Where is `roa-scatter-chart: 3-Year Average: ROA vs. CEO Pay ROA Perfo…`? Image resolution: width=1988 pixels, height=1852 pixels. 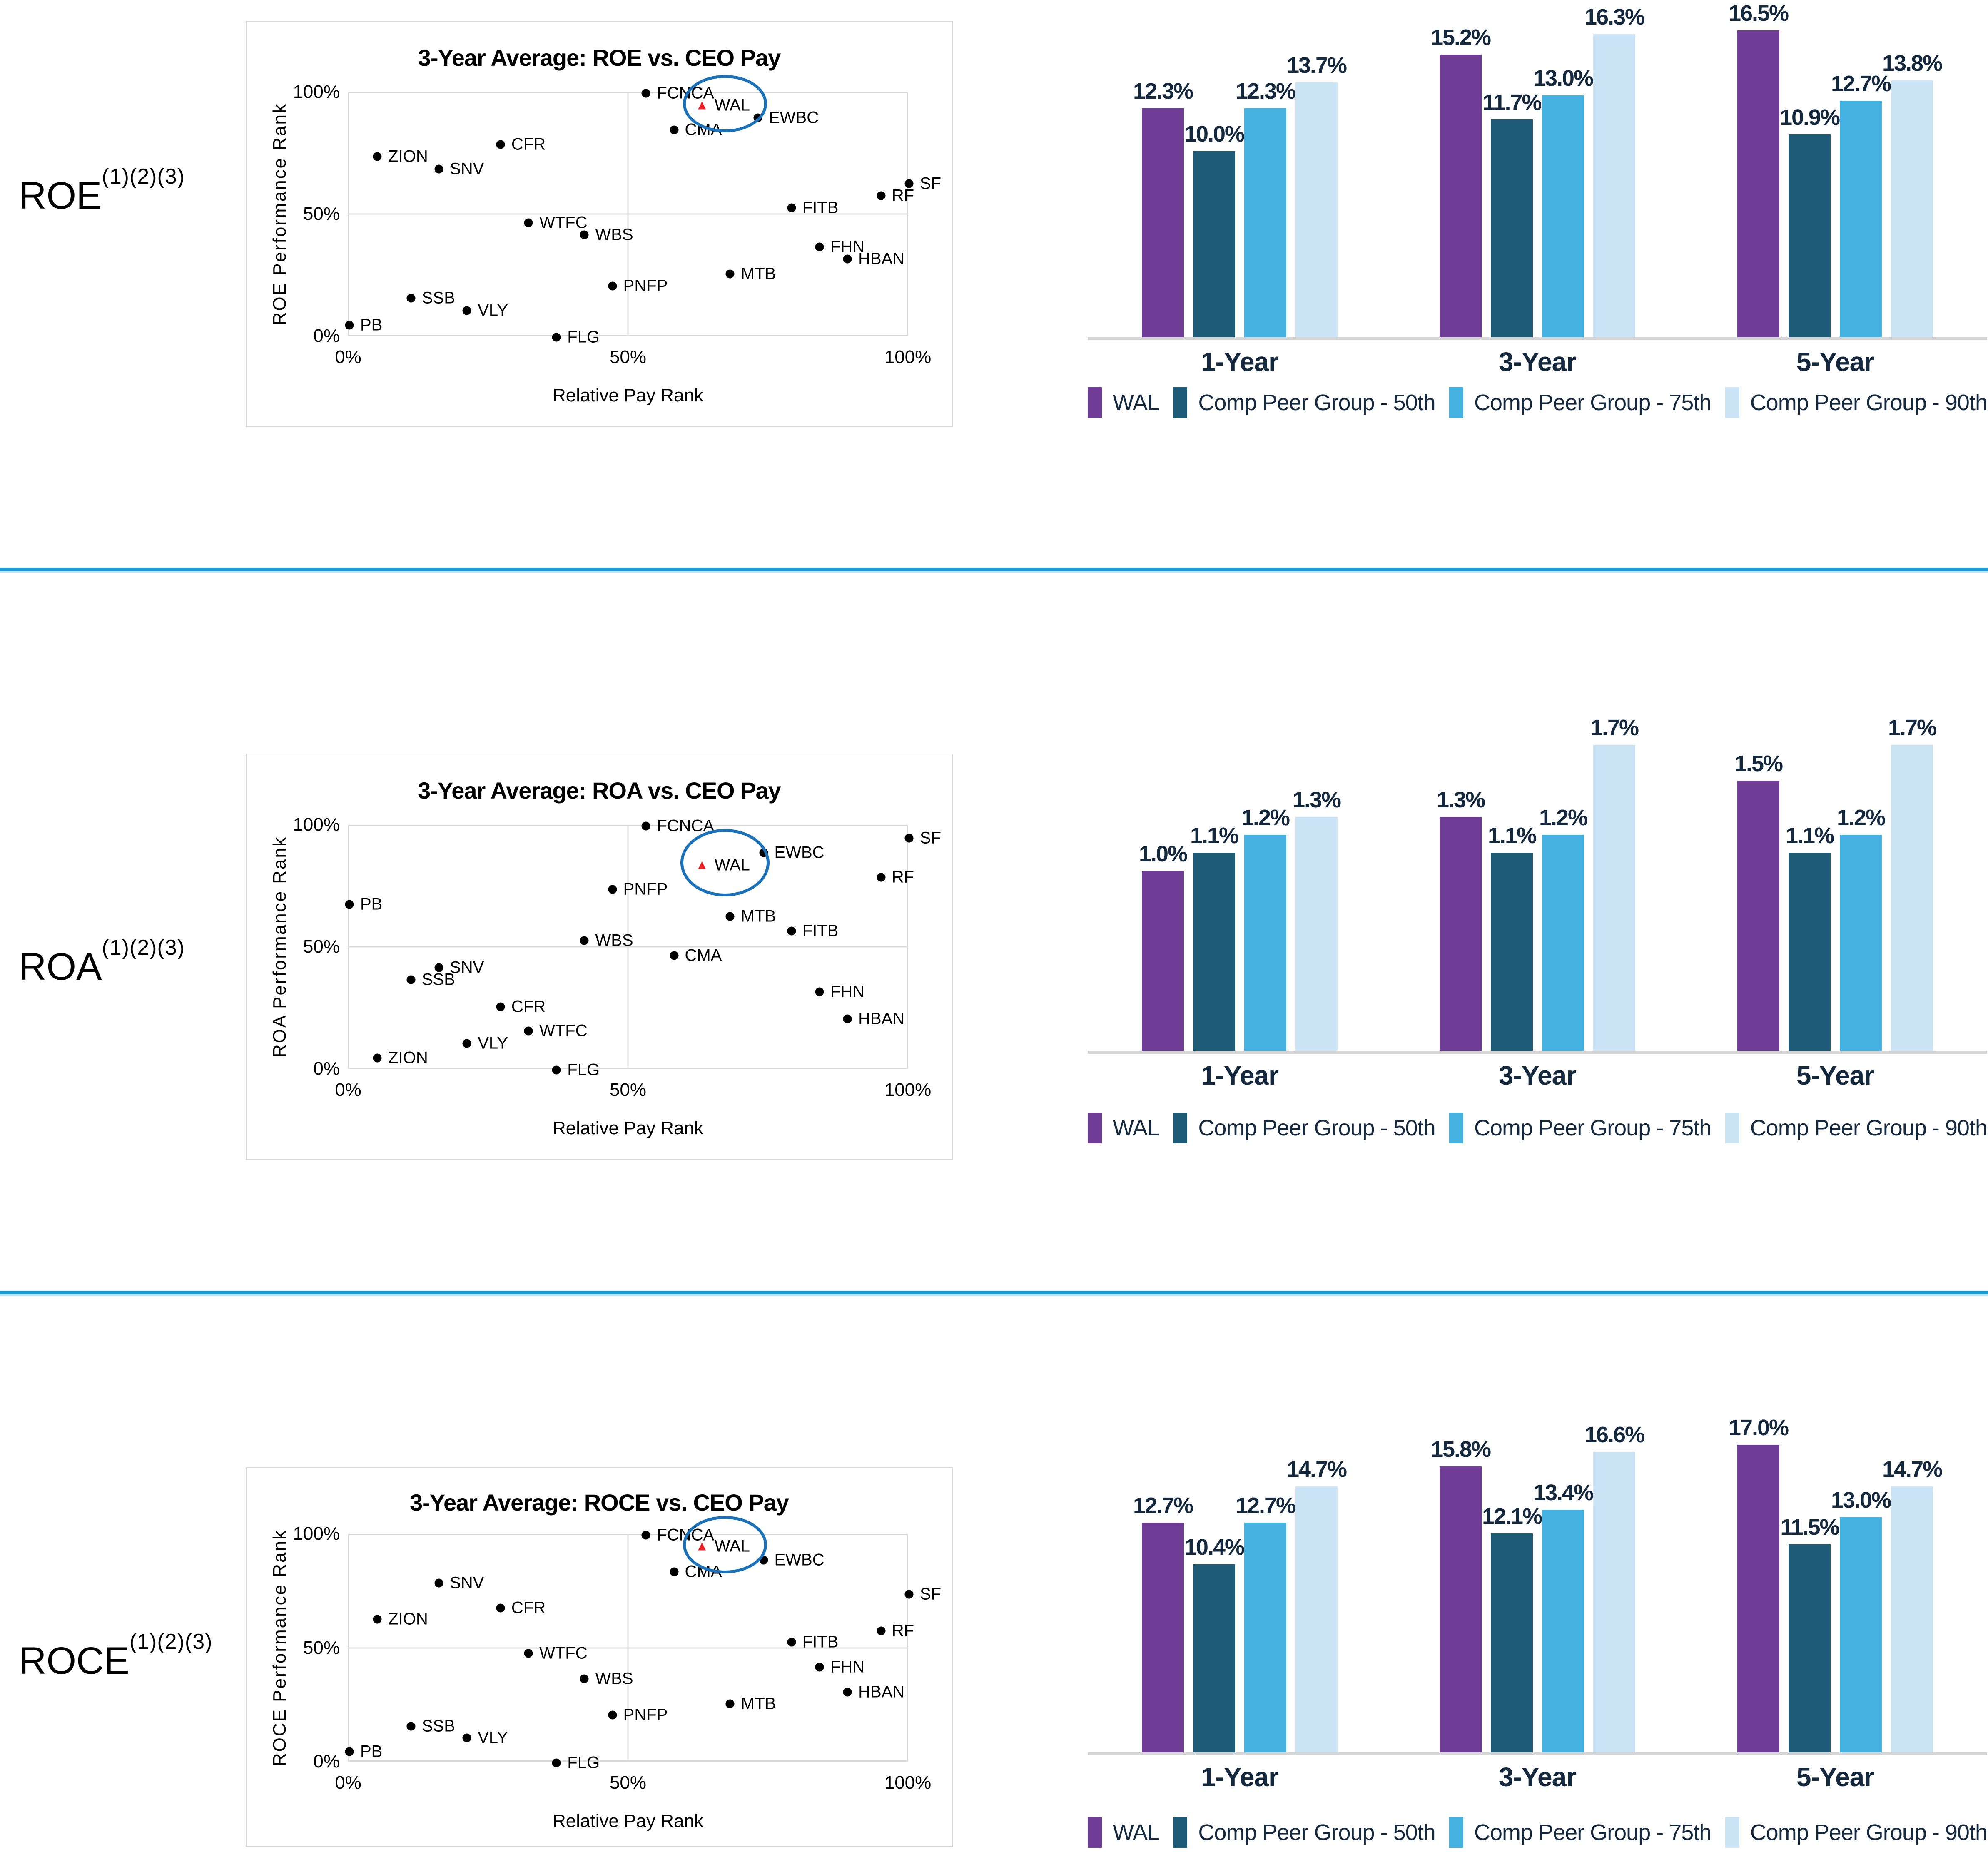 roa-scatter-chart: 3-Year Average: ROA vs. CEO Pay ROA Perfo… is located at coordinates (600, 957).